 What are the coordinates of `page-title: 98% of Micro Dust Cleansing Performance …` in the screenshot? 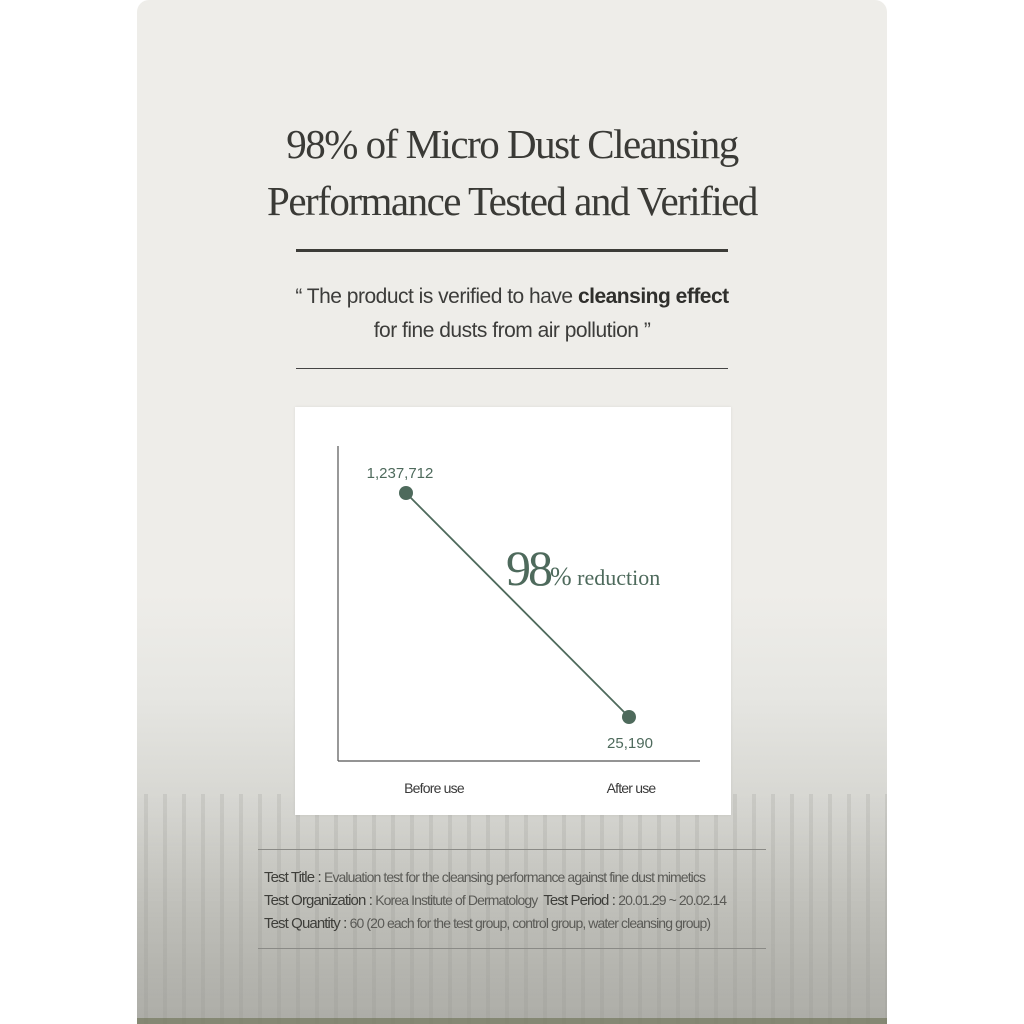 It's located at (512, 173).